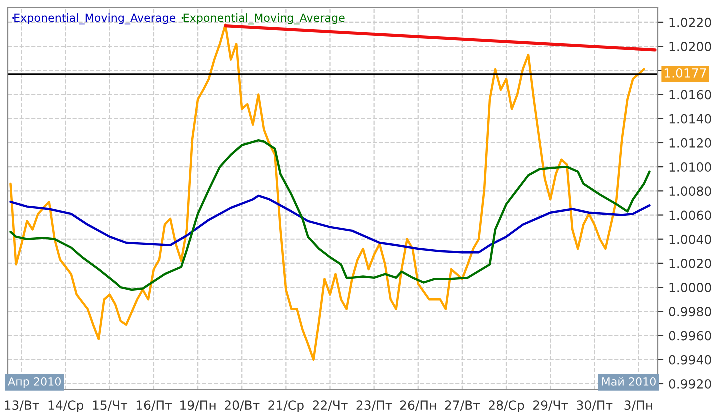 The height and width of the screenshot is (420, 712). Describe the element at coordinates (418, 406) in the screenshot. I see `x-tick-label: 26/Пн` at that location.